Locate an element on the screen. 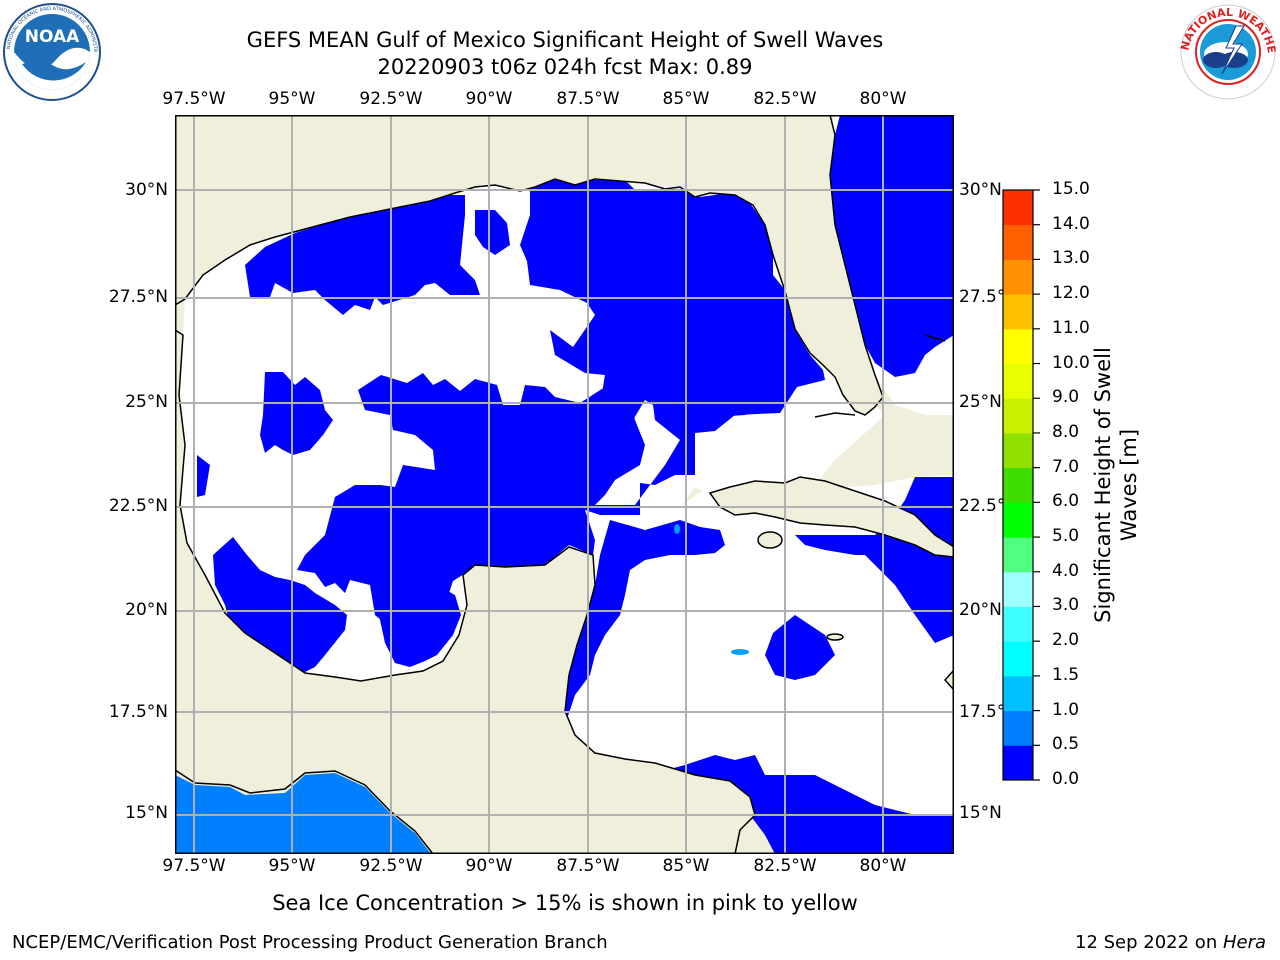 Image resolution: width=1280 pixels, height=960 pixels. colorbar-tick-label: 1.0 is located at coordinates (1066, 709).